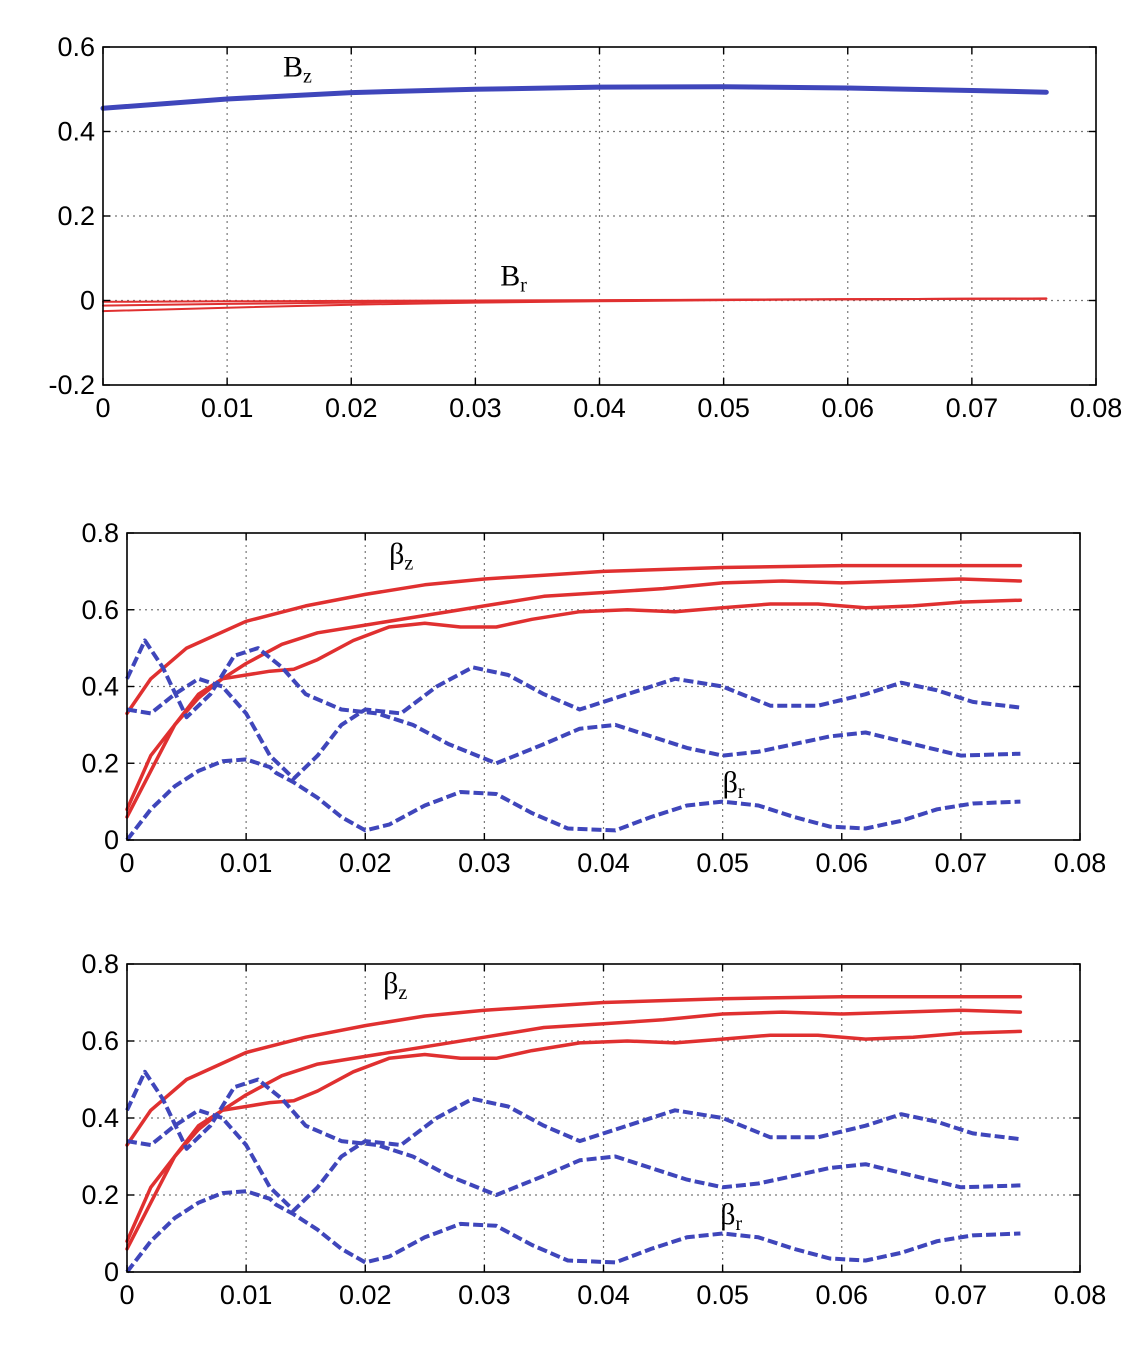  I want to click on series-annotation: Bz, so click(297, 69).